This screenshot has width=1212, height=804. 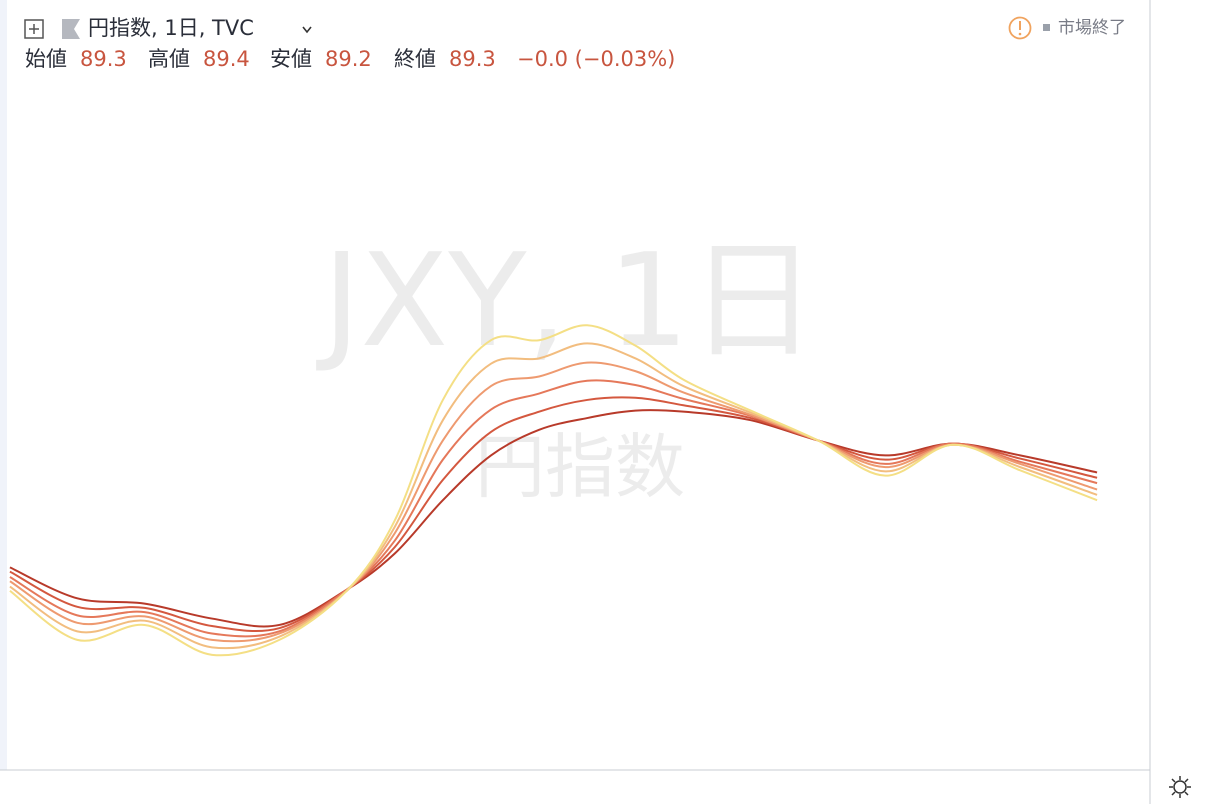 I want to click on high-value: 89.4, so click(x=226, y=59).